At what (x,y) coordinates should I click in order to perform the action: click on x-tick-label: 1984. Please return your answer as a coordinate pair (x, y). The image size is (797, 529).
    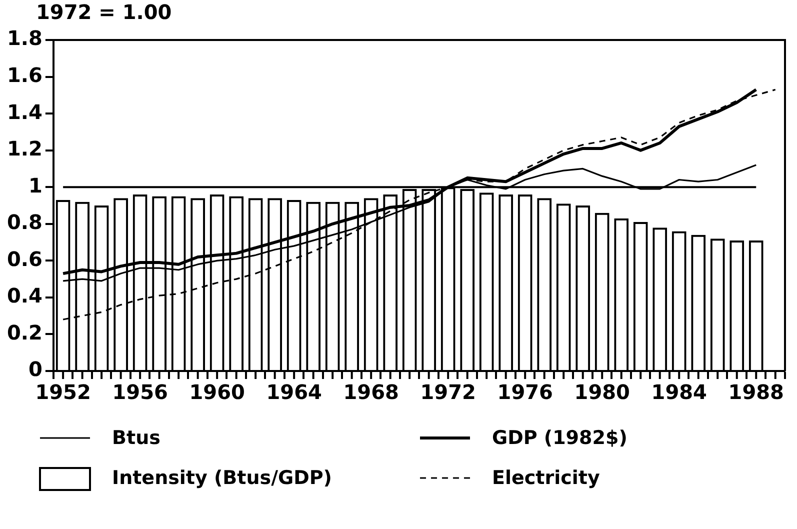
    Looking at the image, I should click on (679, 392).